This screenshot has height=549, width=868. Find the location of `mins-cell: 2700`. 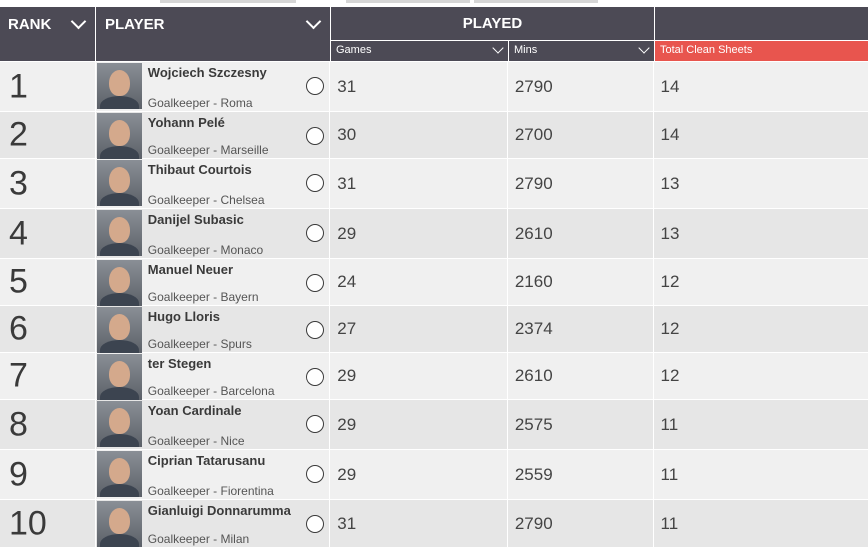

mins-cell: 2700 is located at coordinates (580, 135).